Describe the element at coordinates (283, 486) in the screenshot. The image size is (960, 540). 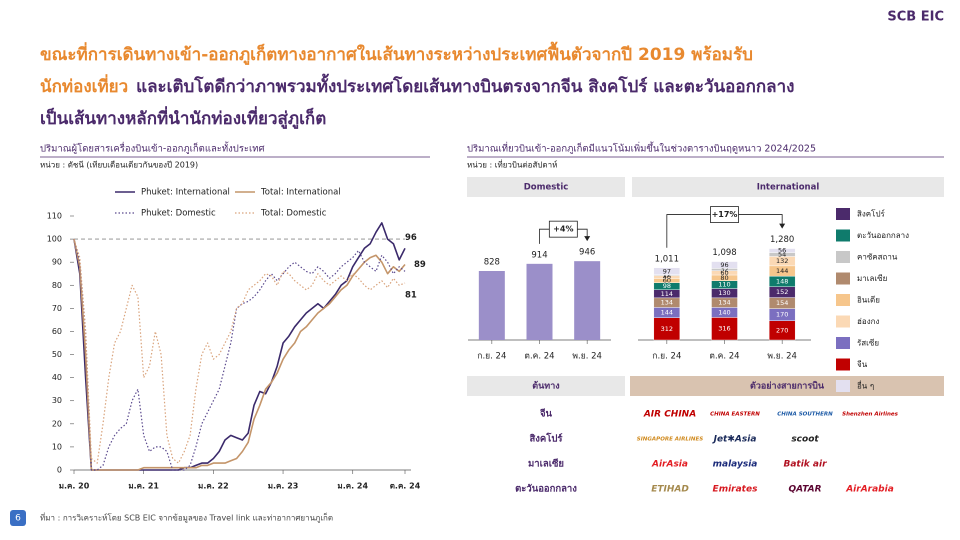
I see `x-tick-label: ม.ค. 23` at that location.